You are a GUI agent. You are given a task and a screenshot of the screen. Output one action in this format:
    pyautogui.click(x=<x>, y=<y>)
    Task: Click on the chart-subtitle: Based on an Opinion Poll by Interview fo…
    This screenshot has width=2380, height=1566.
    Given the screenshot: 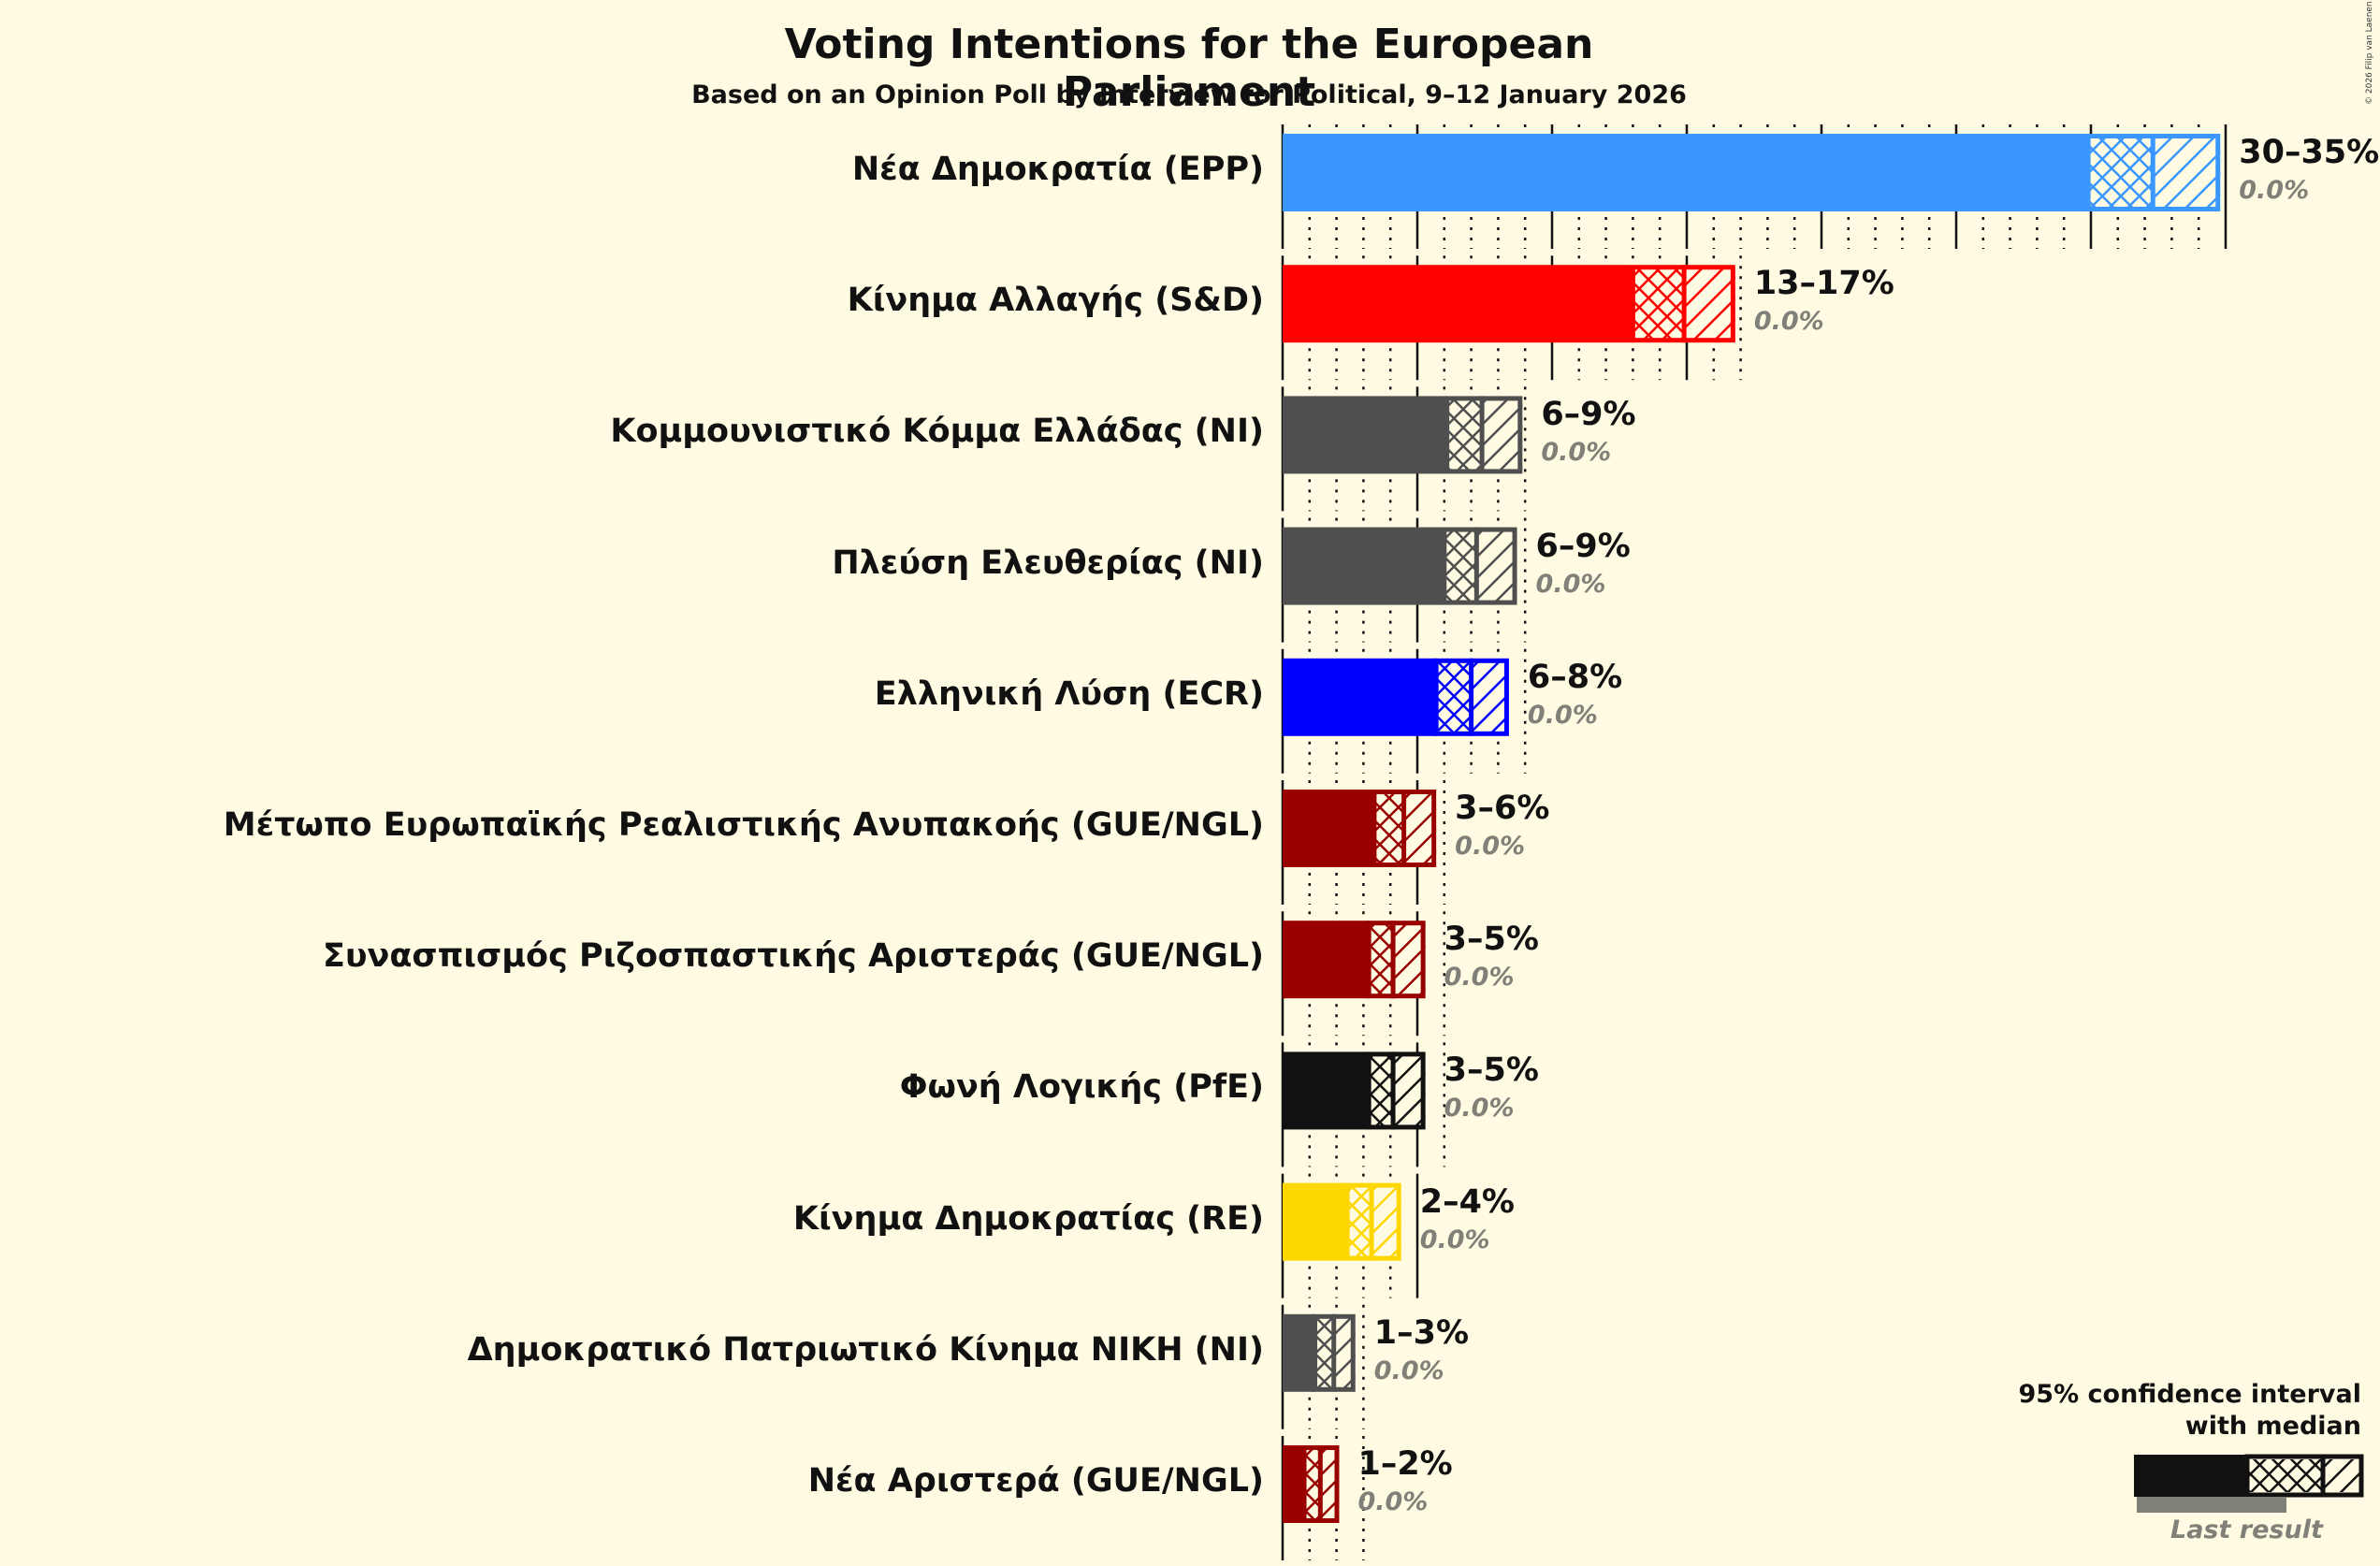 What is the action you would take?
    pyautogui.click(x=1189, y=94)
    